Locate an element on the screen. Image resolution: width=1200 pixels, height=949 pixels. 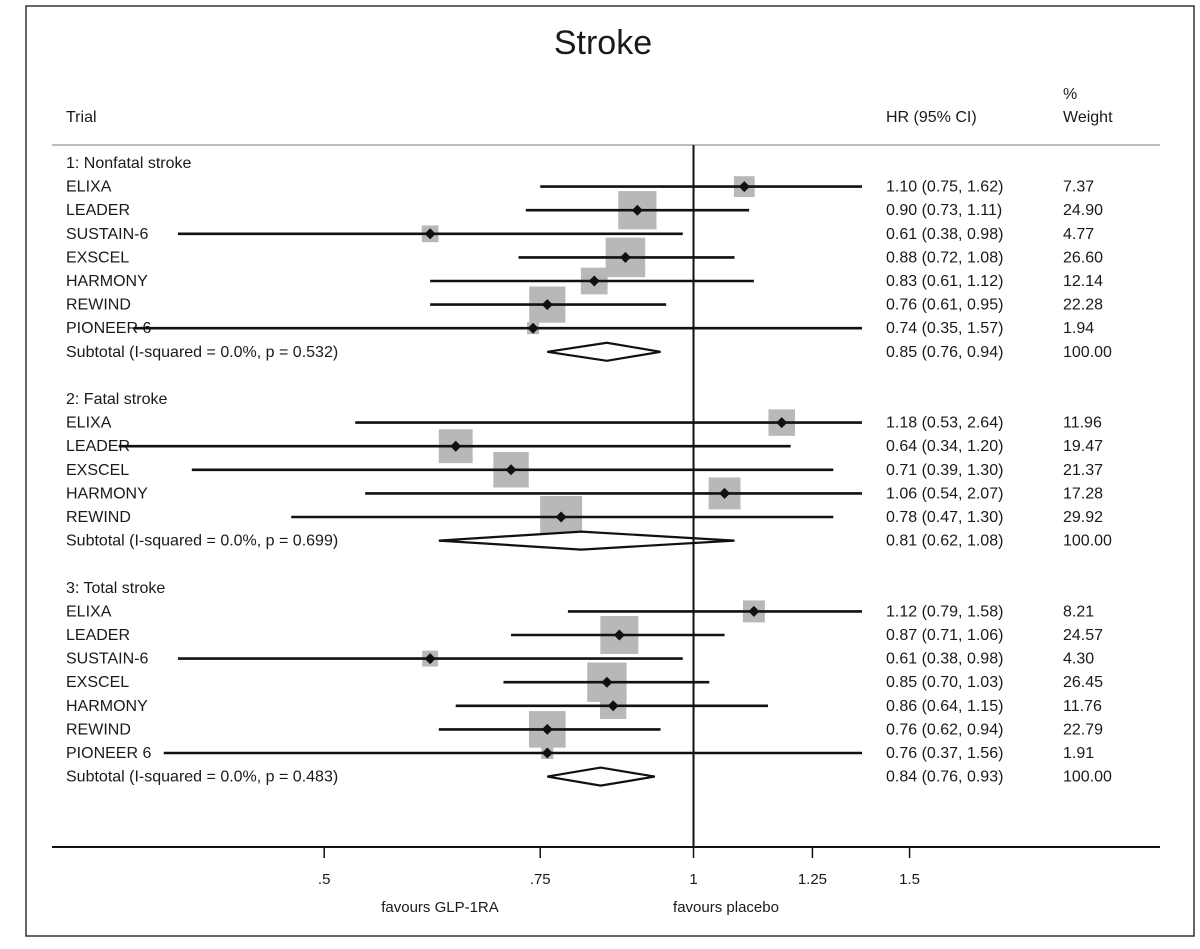
weight-text: 11.76 is located at coordinates (1082, 706).